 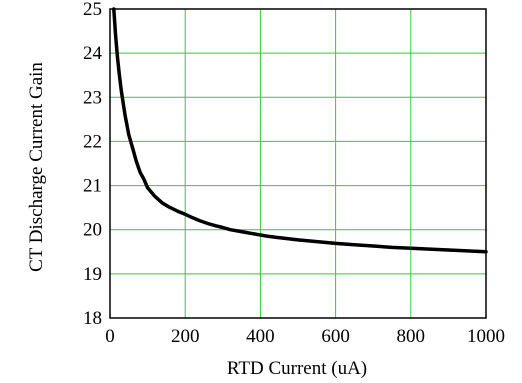 What do you see at coordinates (93, 53) in the screenshot?
I see `y-tick-label: 24` at bounding box center [93, 53].